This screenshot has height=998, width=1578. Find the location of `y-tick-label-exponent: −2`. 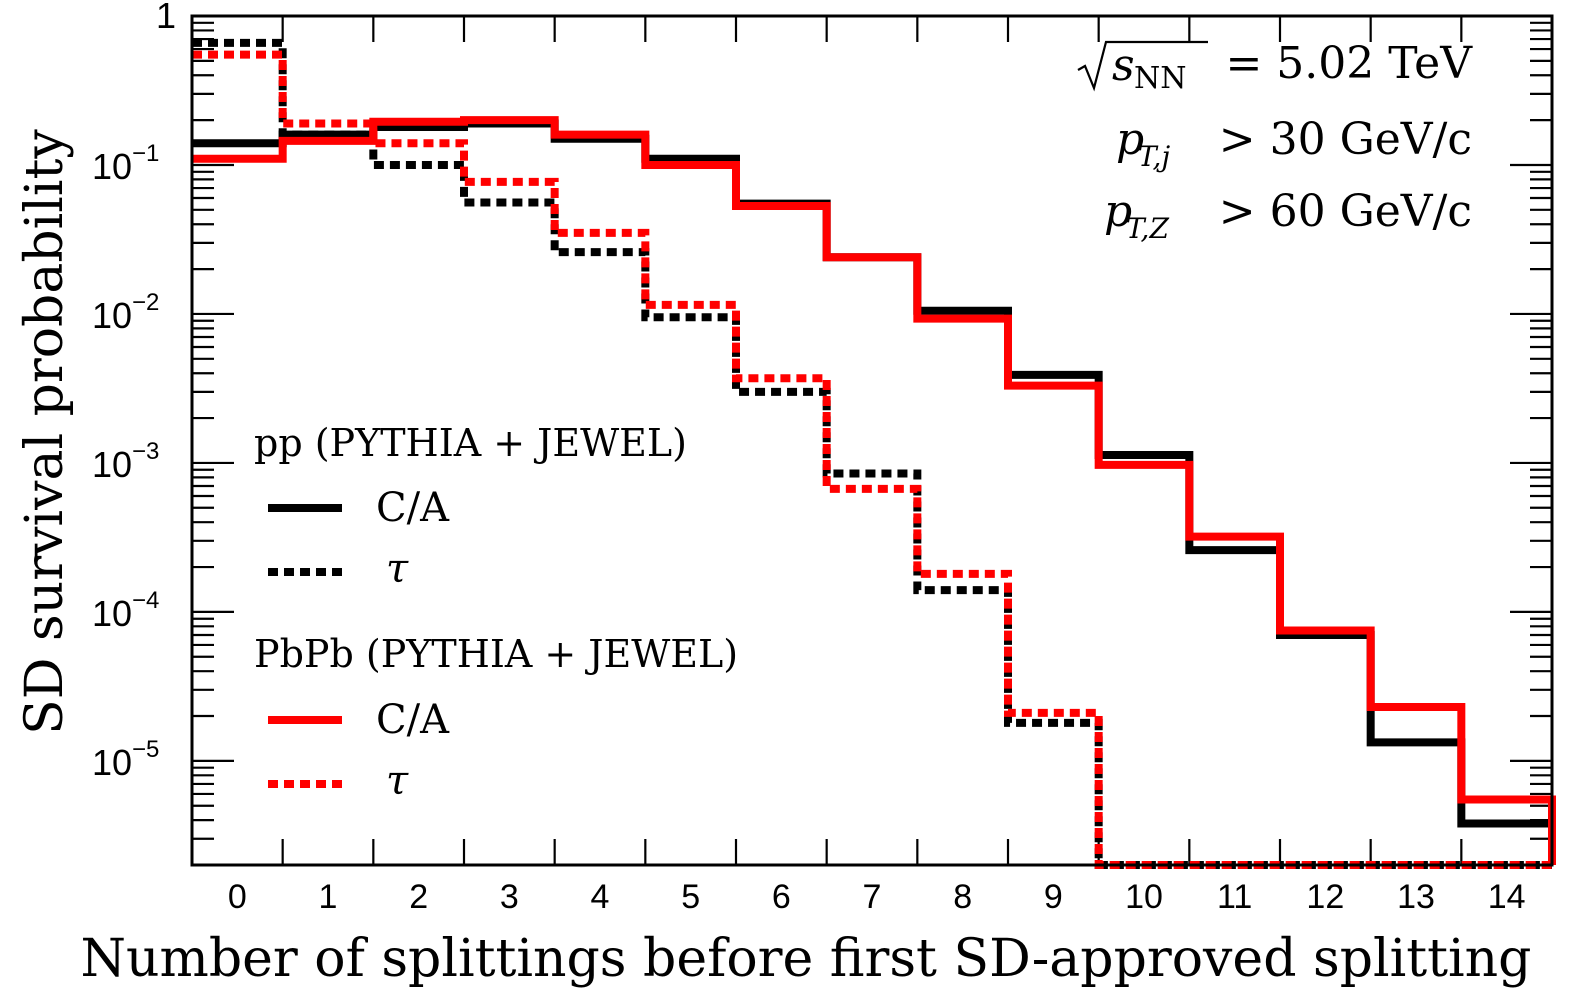

y-tick-label-exponent: −2 is located at coordinates (145, 302).